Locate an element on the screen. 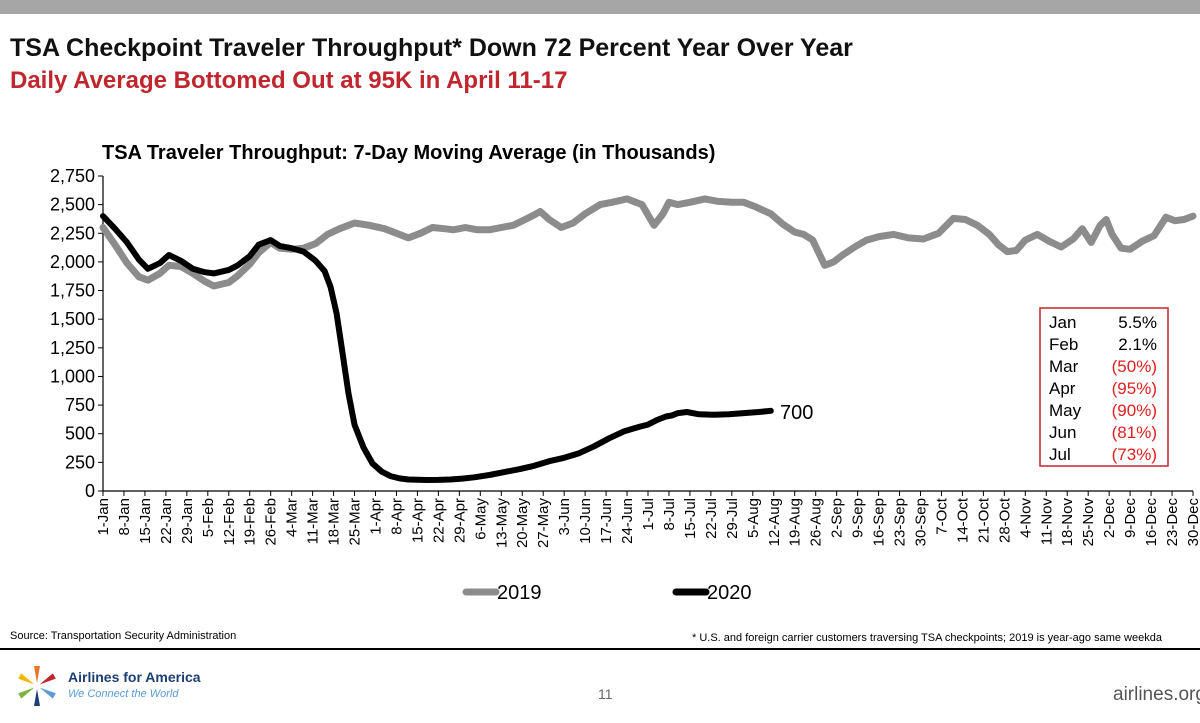  x-tick-label: 4-Mar is located at coordinates (292, 517).